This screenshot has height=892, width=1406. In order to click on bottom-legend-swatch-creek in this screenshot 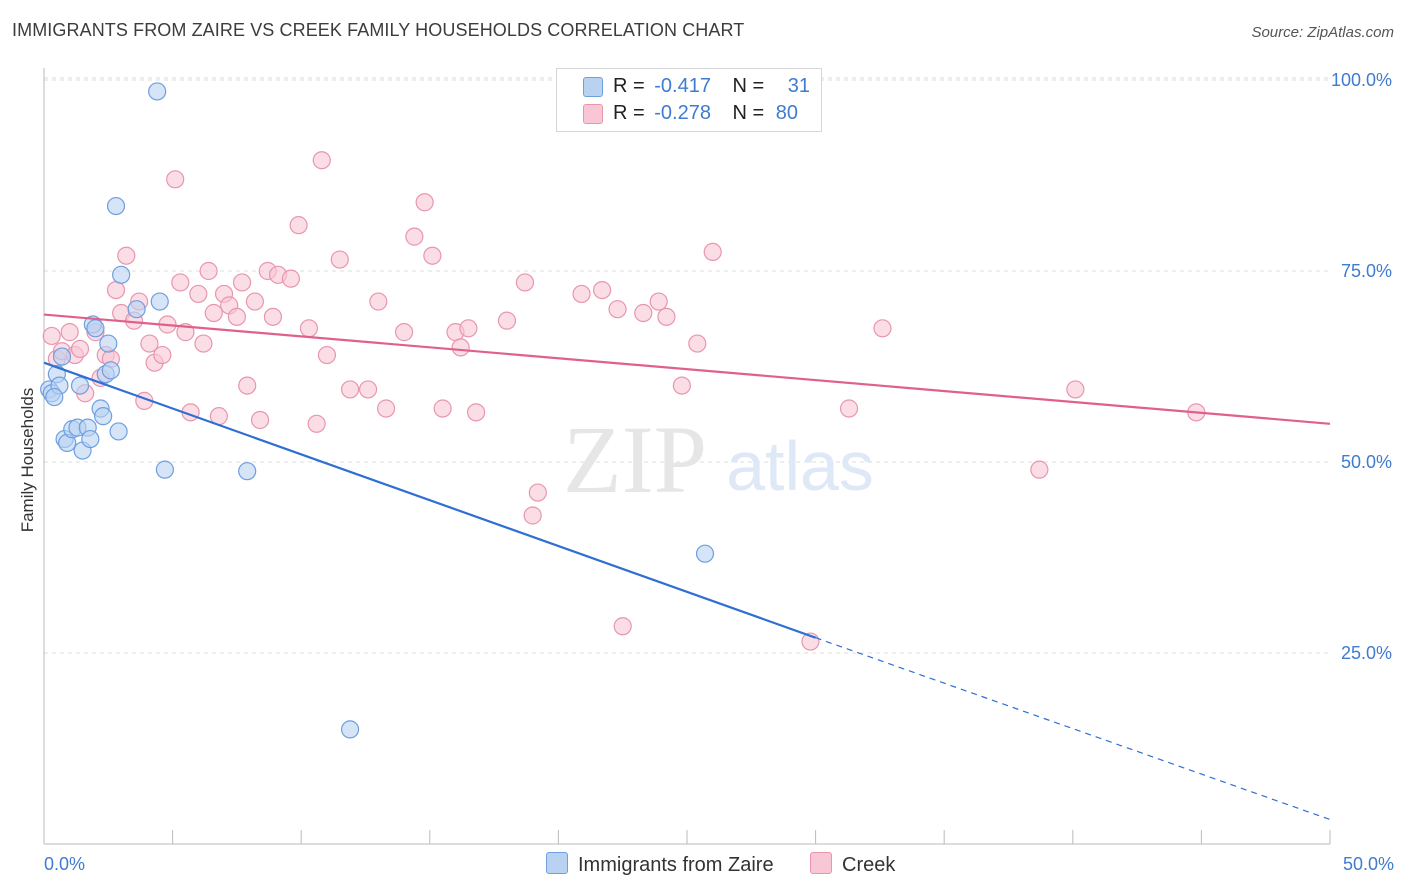, I will do `click(821, 863)`.